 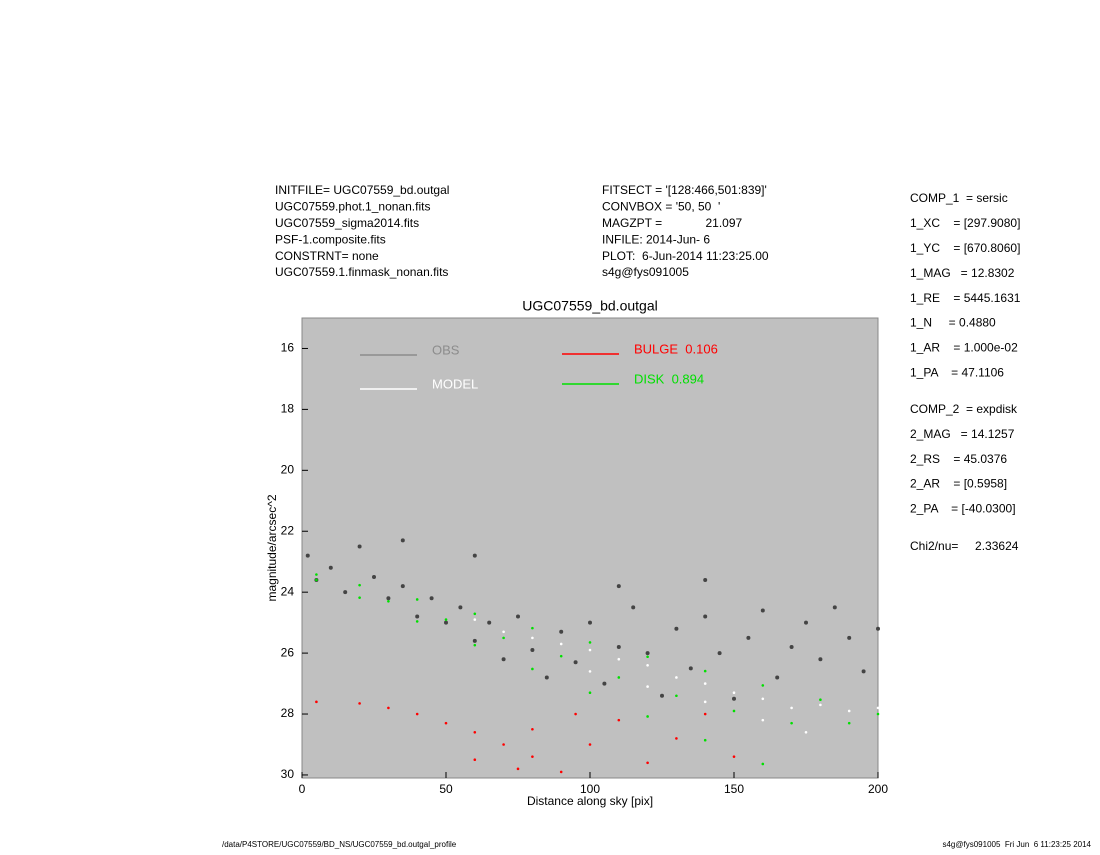 I want to click on parameter: COMP_1 = sersic, so click(x=959, y=198).